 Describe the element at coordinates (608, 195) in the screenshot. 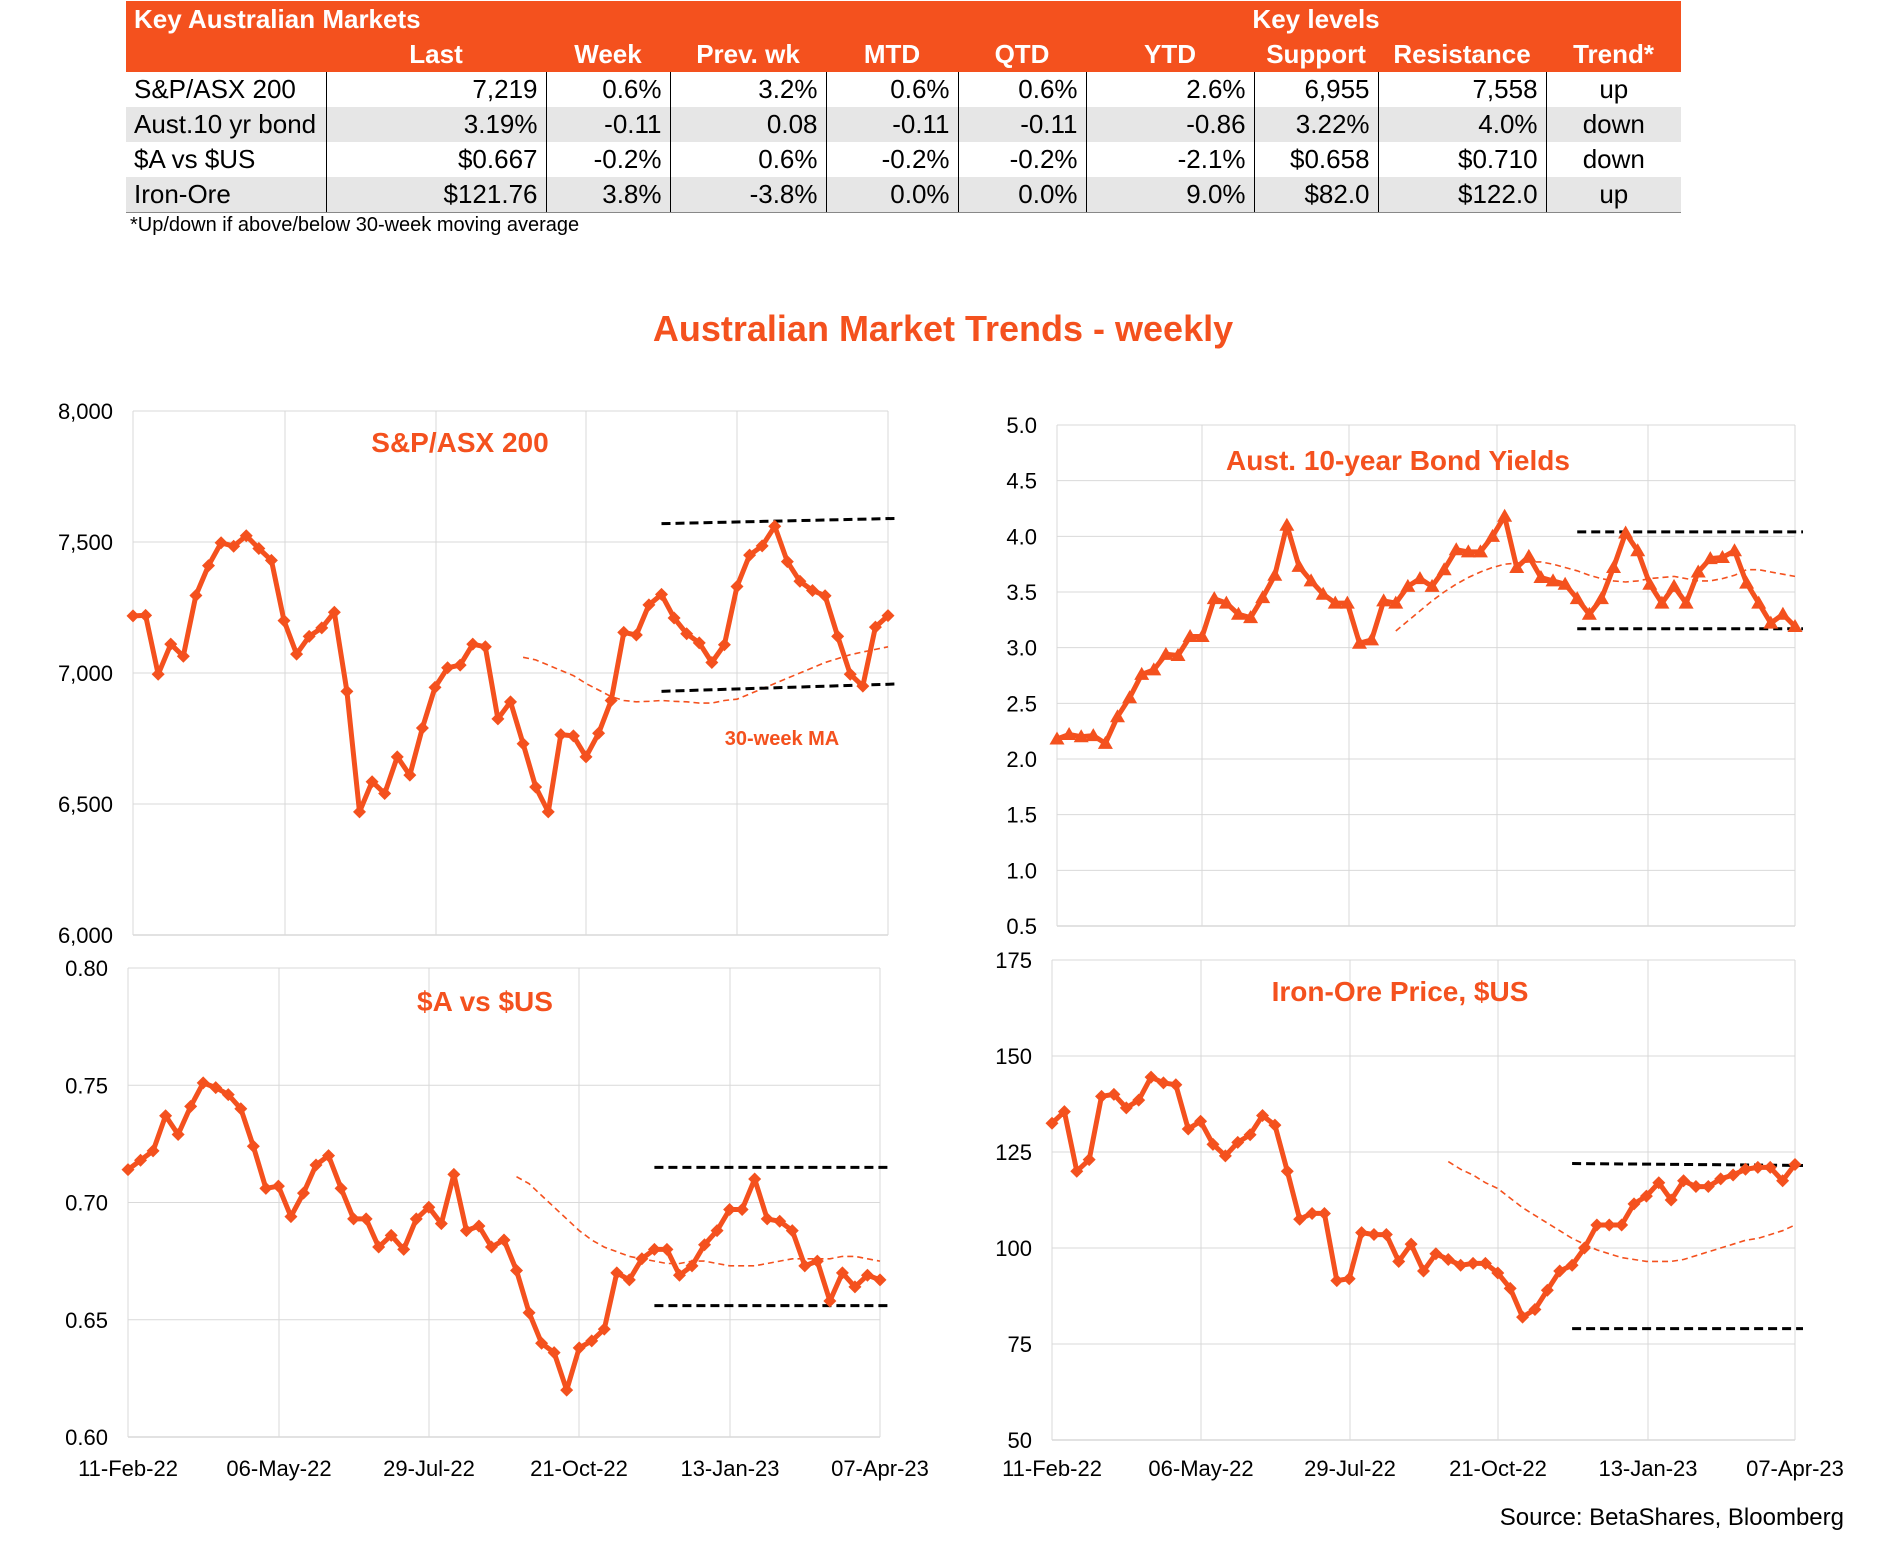

I see `cell: 3.8%` at that location.